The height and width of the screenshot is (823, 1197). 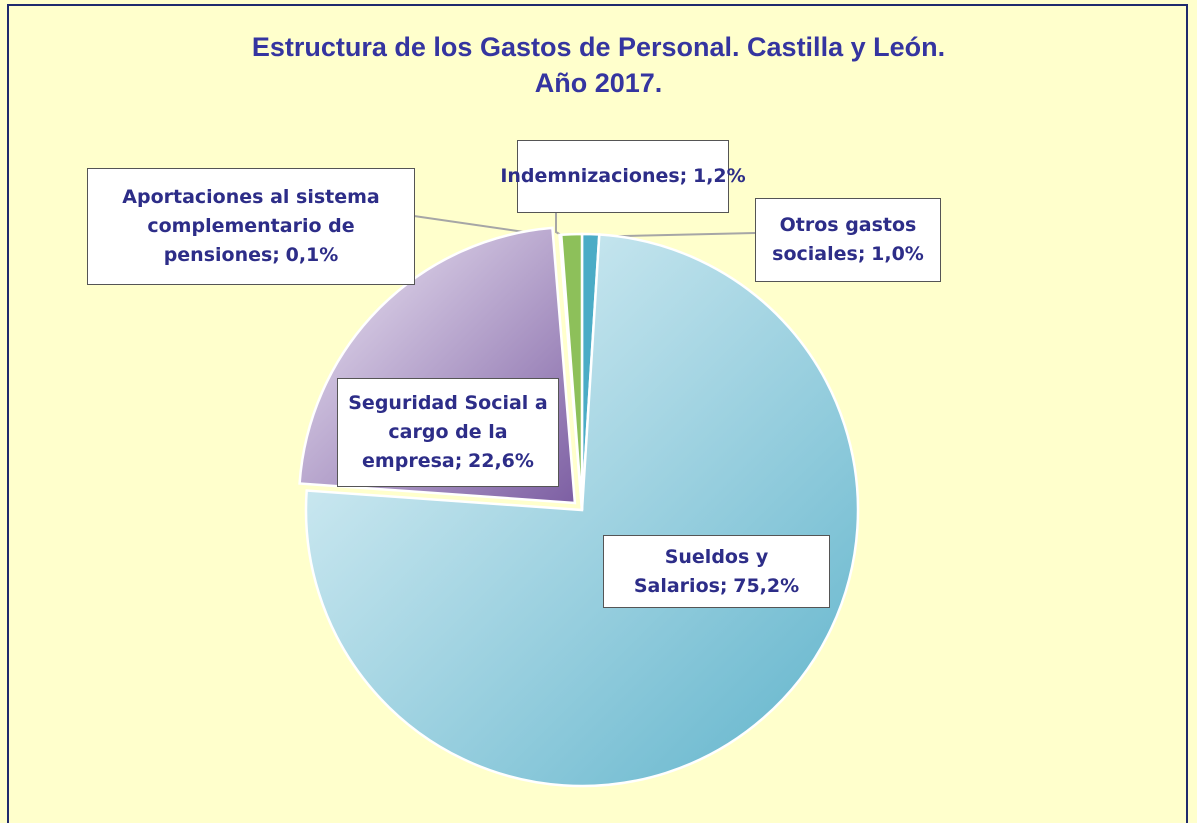 What do you see at coordinates (312, 255) in the screenshot?
I see `value-label: 0,1%` at bounding box center [312, 255].